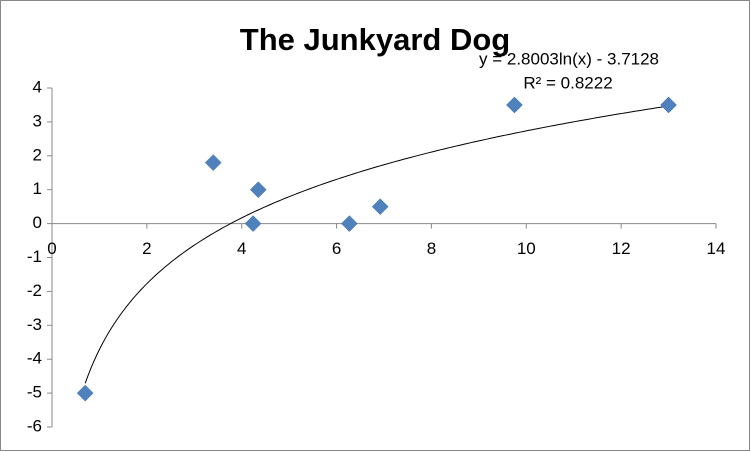 This screenshot has width=751, height=452. I want to click on y-tick-label: 2, so click(37, 154).